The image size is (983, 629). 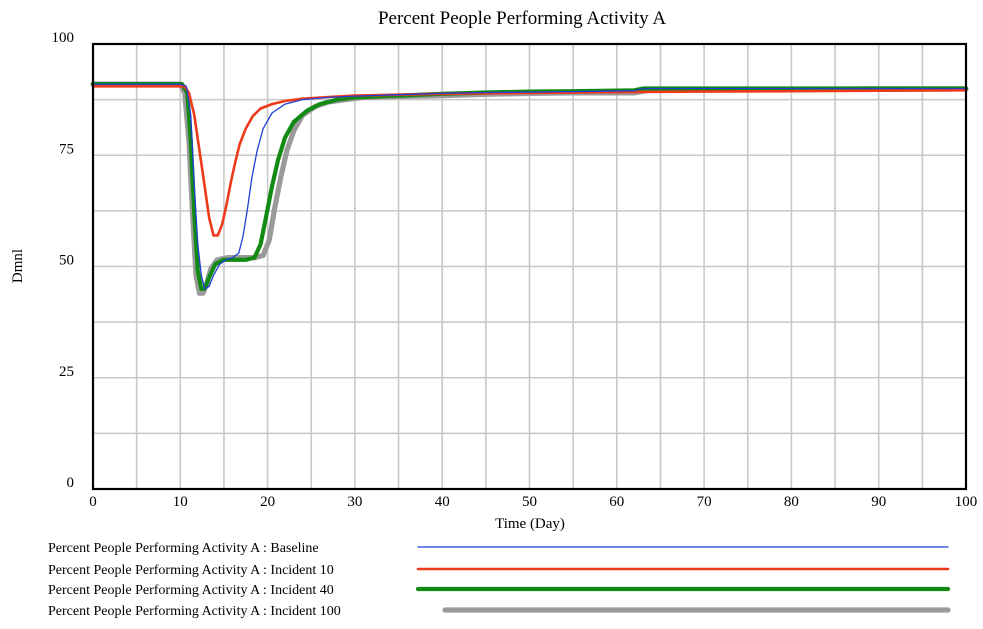 I want to click on x-tick-labels: 0 10 20 30 40 50 60 70 80 90 100, so click(x=533, y=502).